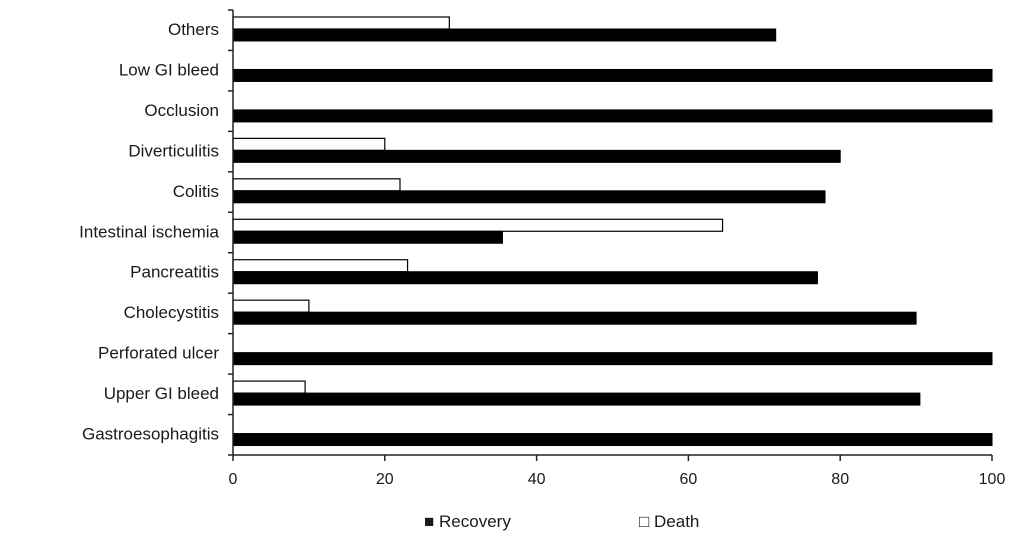 This screenshot has width=1018, height=533. I want to click on bar-recovery-intestinal-ischemia, so click(367, 237).